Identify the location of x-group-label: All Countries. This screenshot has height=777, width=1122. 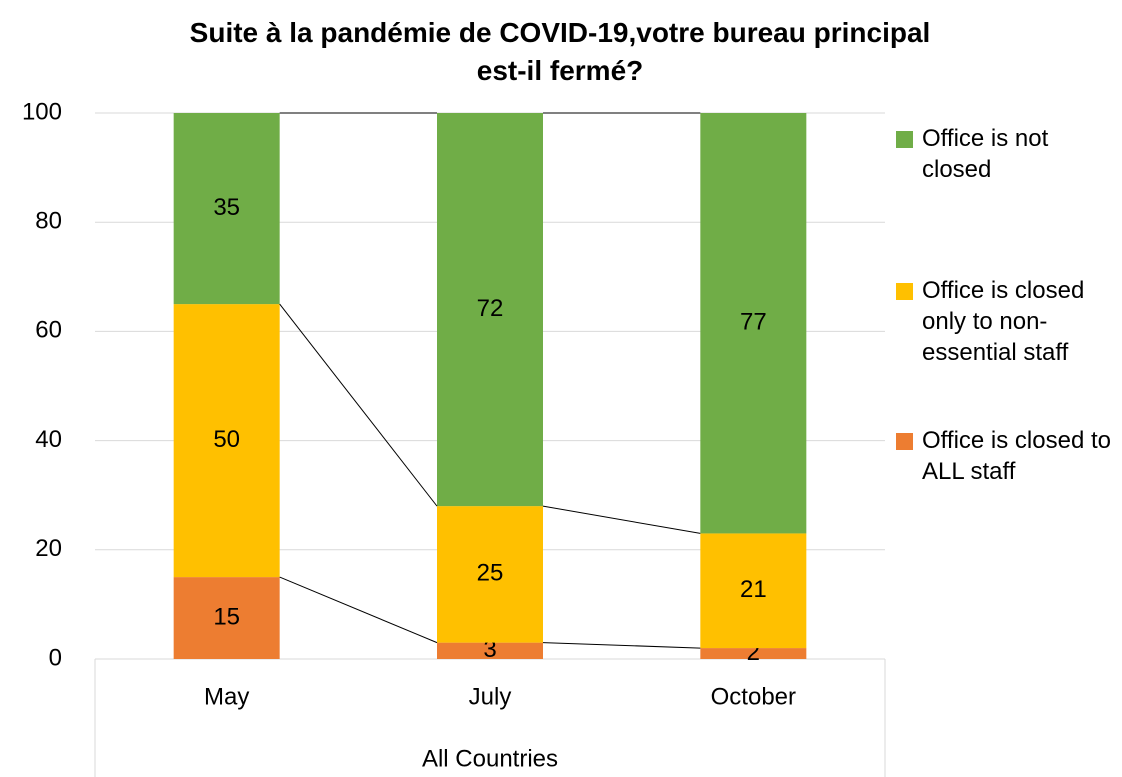
(490, 758).